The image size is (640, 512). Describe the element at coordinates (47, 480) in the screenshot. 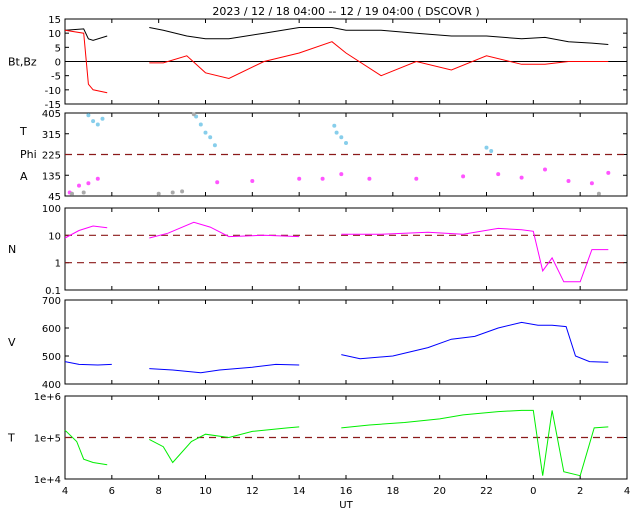

I see `panel-5-ytick-label: 1e+4` at that location.